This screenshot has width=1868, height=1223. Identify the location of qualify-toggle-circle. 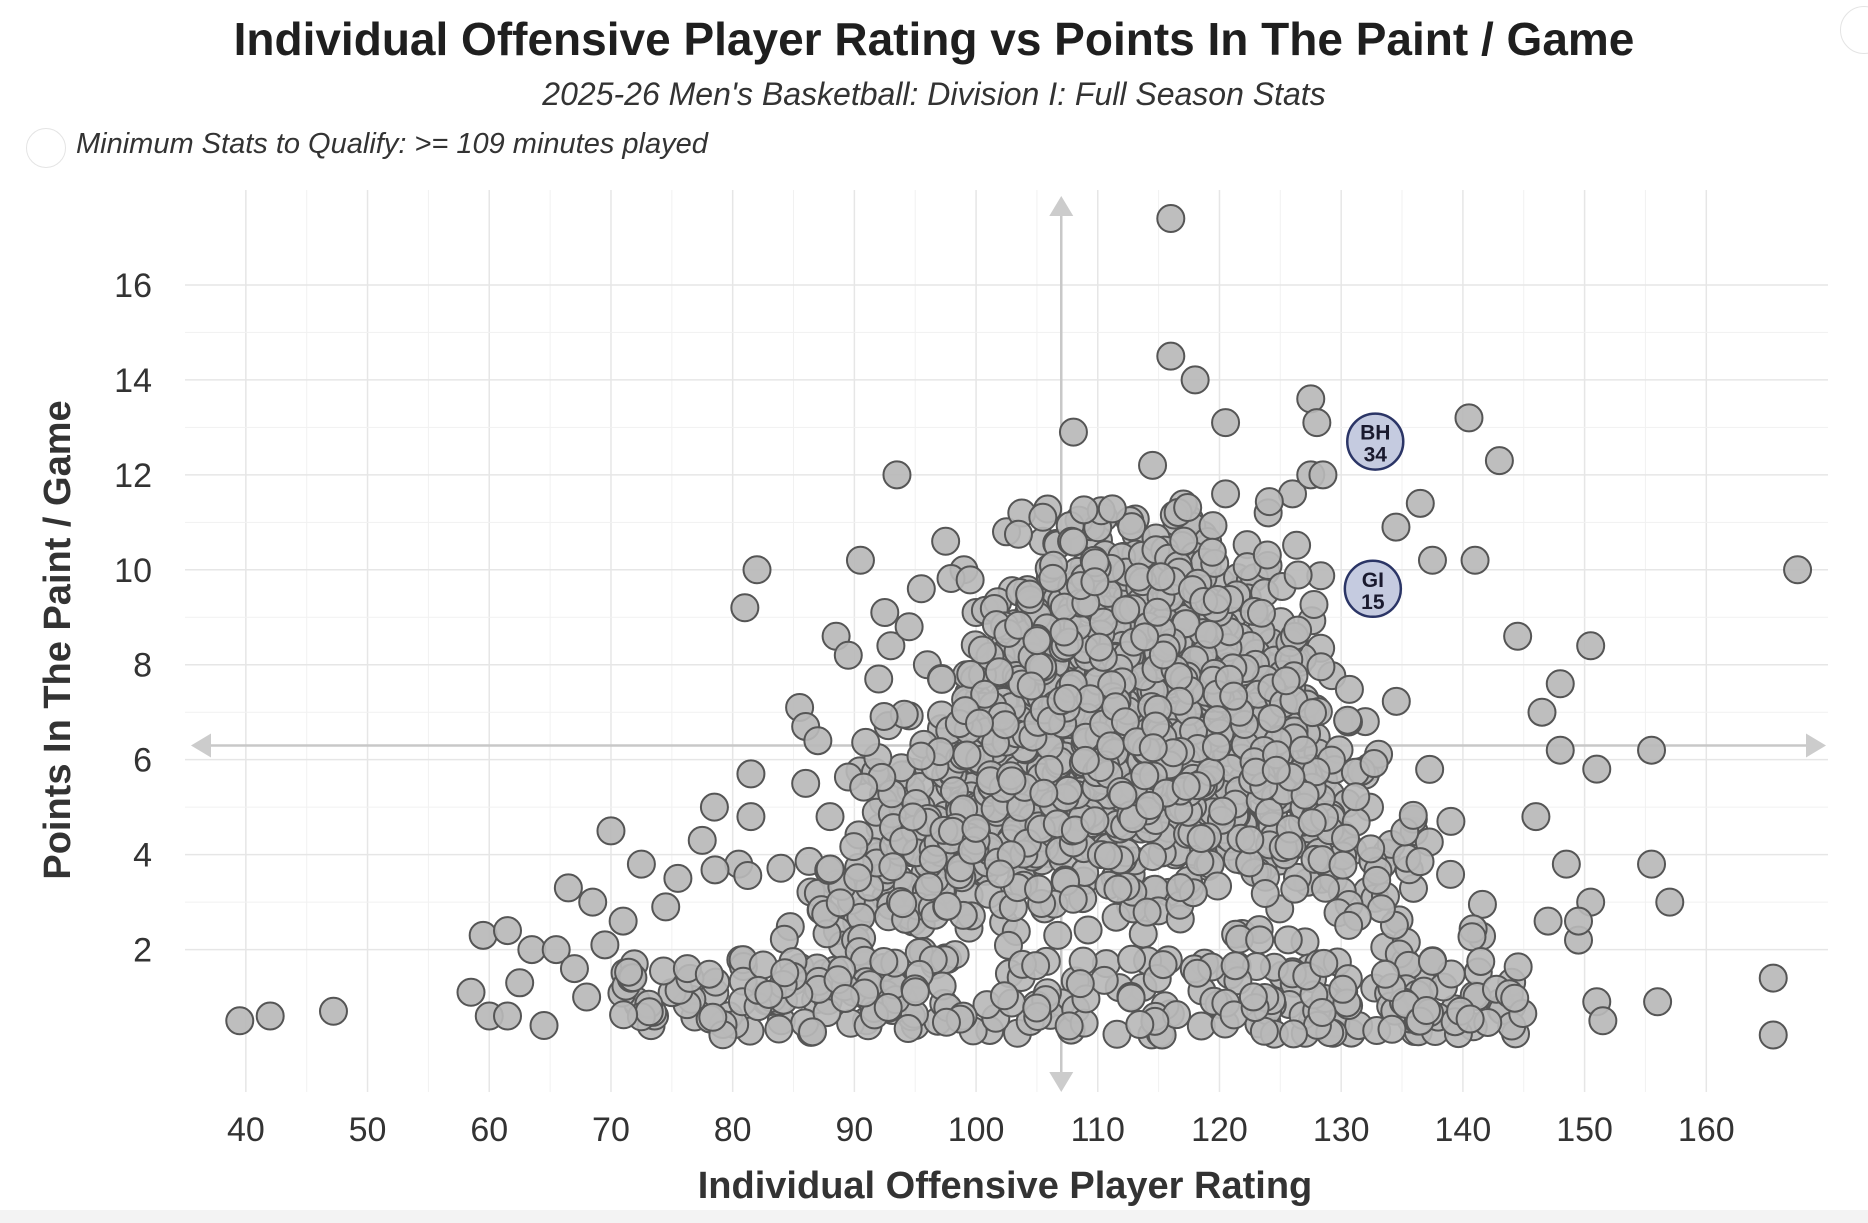
(46, 148).